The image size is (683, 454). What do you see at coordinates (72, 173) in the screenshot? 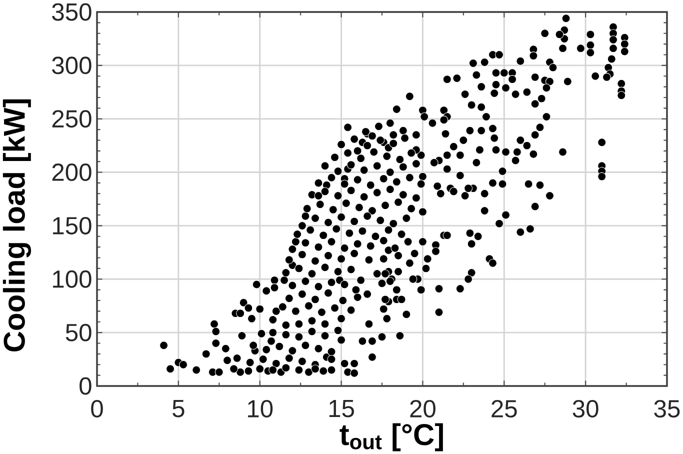
I see `y-tick-label: 200` at bounding box center [72, 173].